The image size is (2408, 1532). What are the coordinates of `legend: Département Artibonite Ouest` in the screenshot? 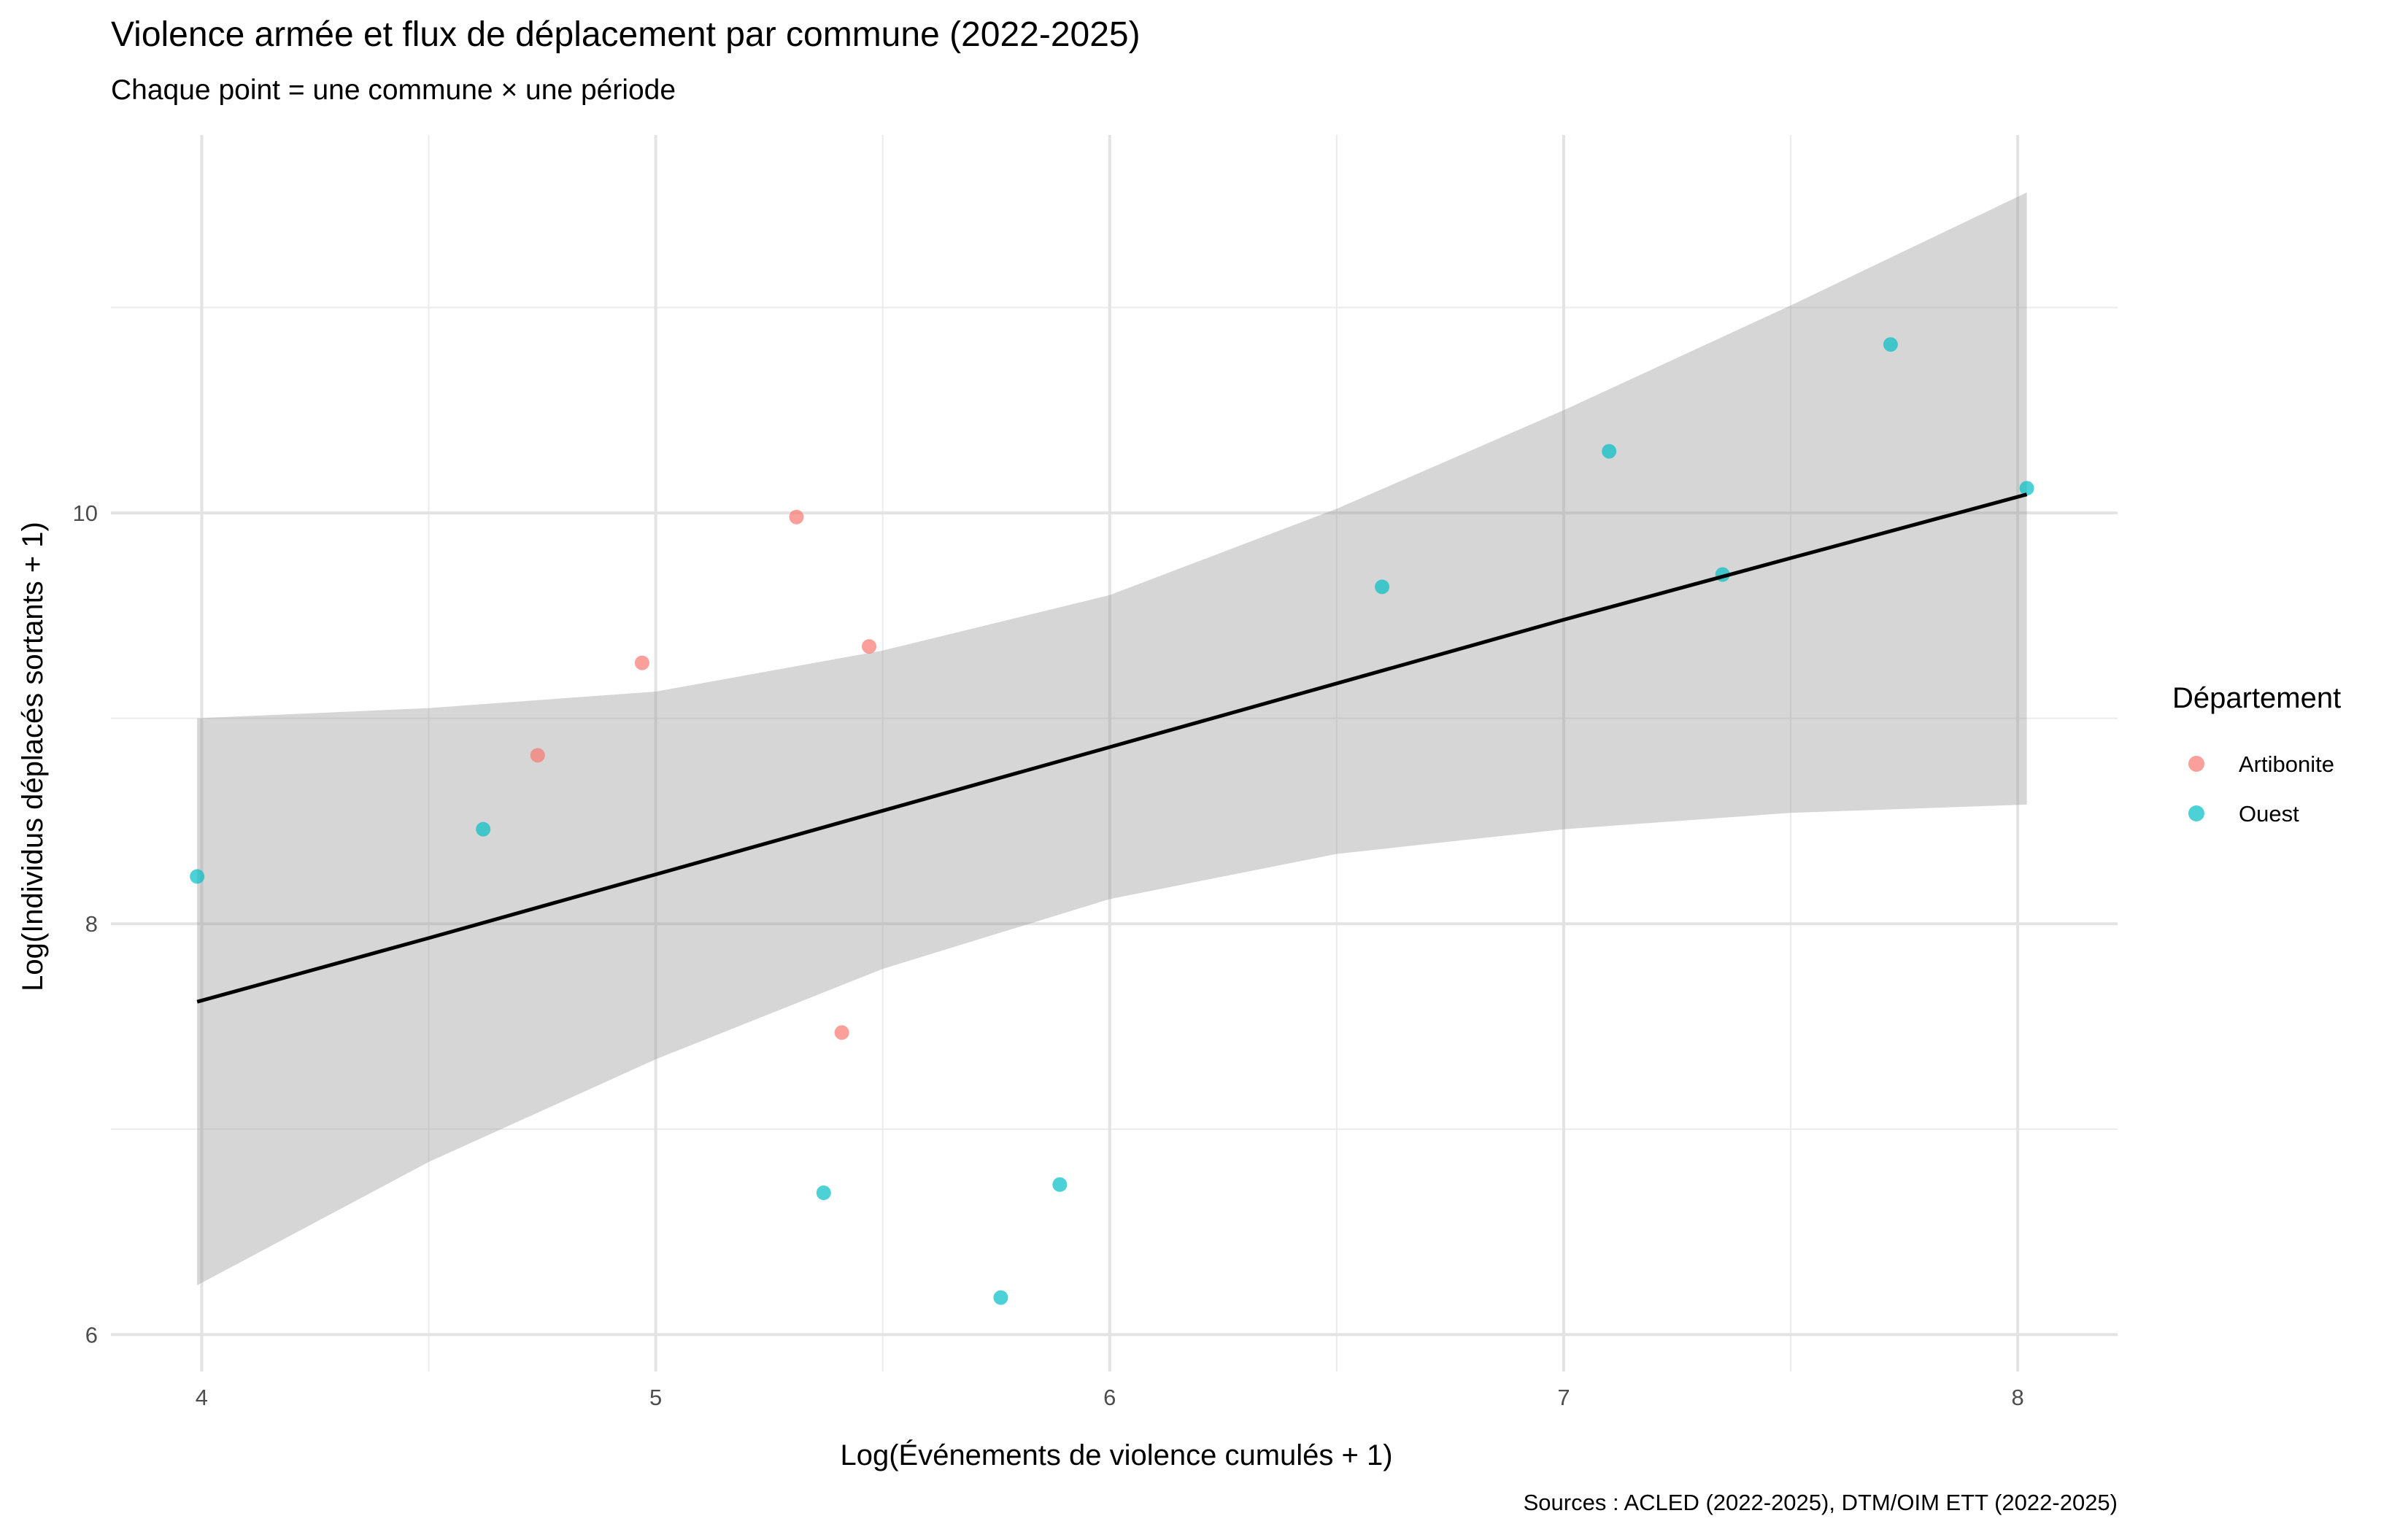 It's located at (2256, 755).